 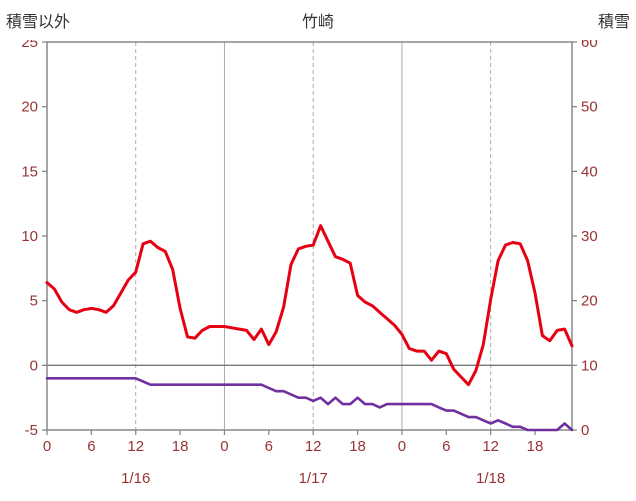 I want to click on chart-header: 積雪以外 竹崎 積雪, so click(x=318, y=23).